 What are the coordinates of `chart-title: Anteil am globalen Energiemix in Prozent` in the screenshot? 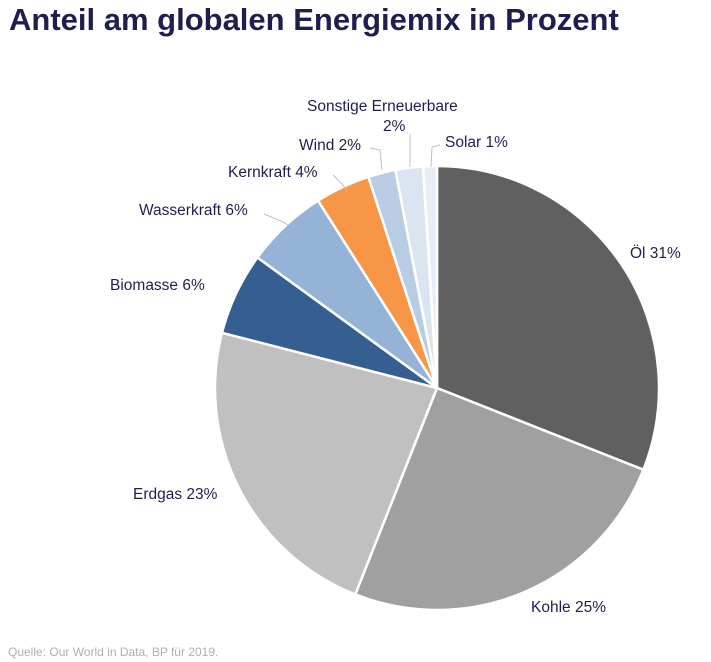 It's located at (314, 19).